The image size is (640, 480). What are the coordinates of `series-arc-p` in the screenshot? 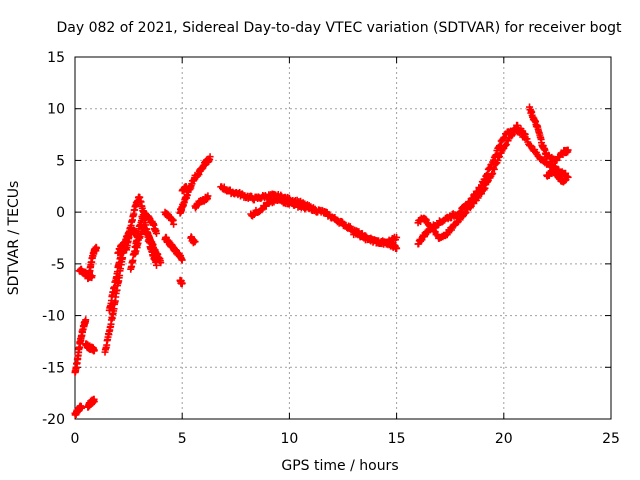 It's located at (184, 189).